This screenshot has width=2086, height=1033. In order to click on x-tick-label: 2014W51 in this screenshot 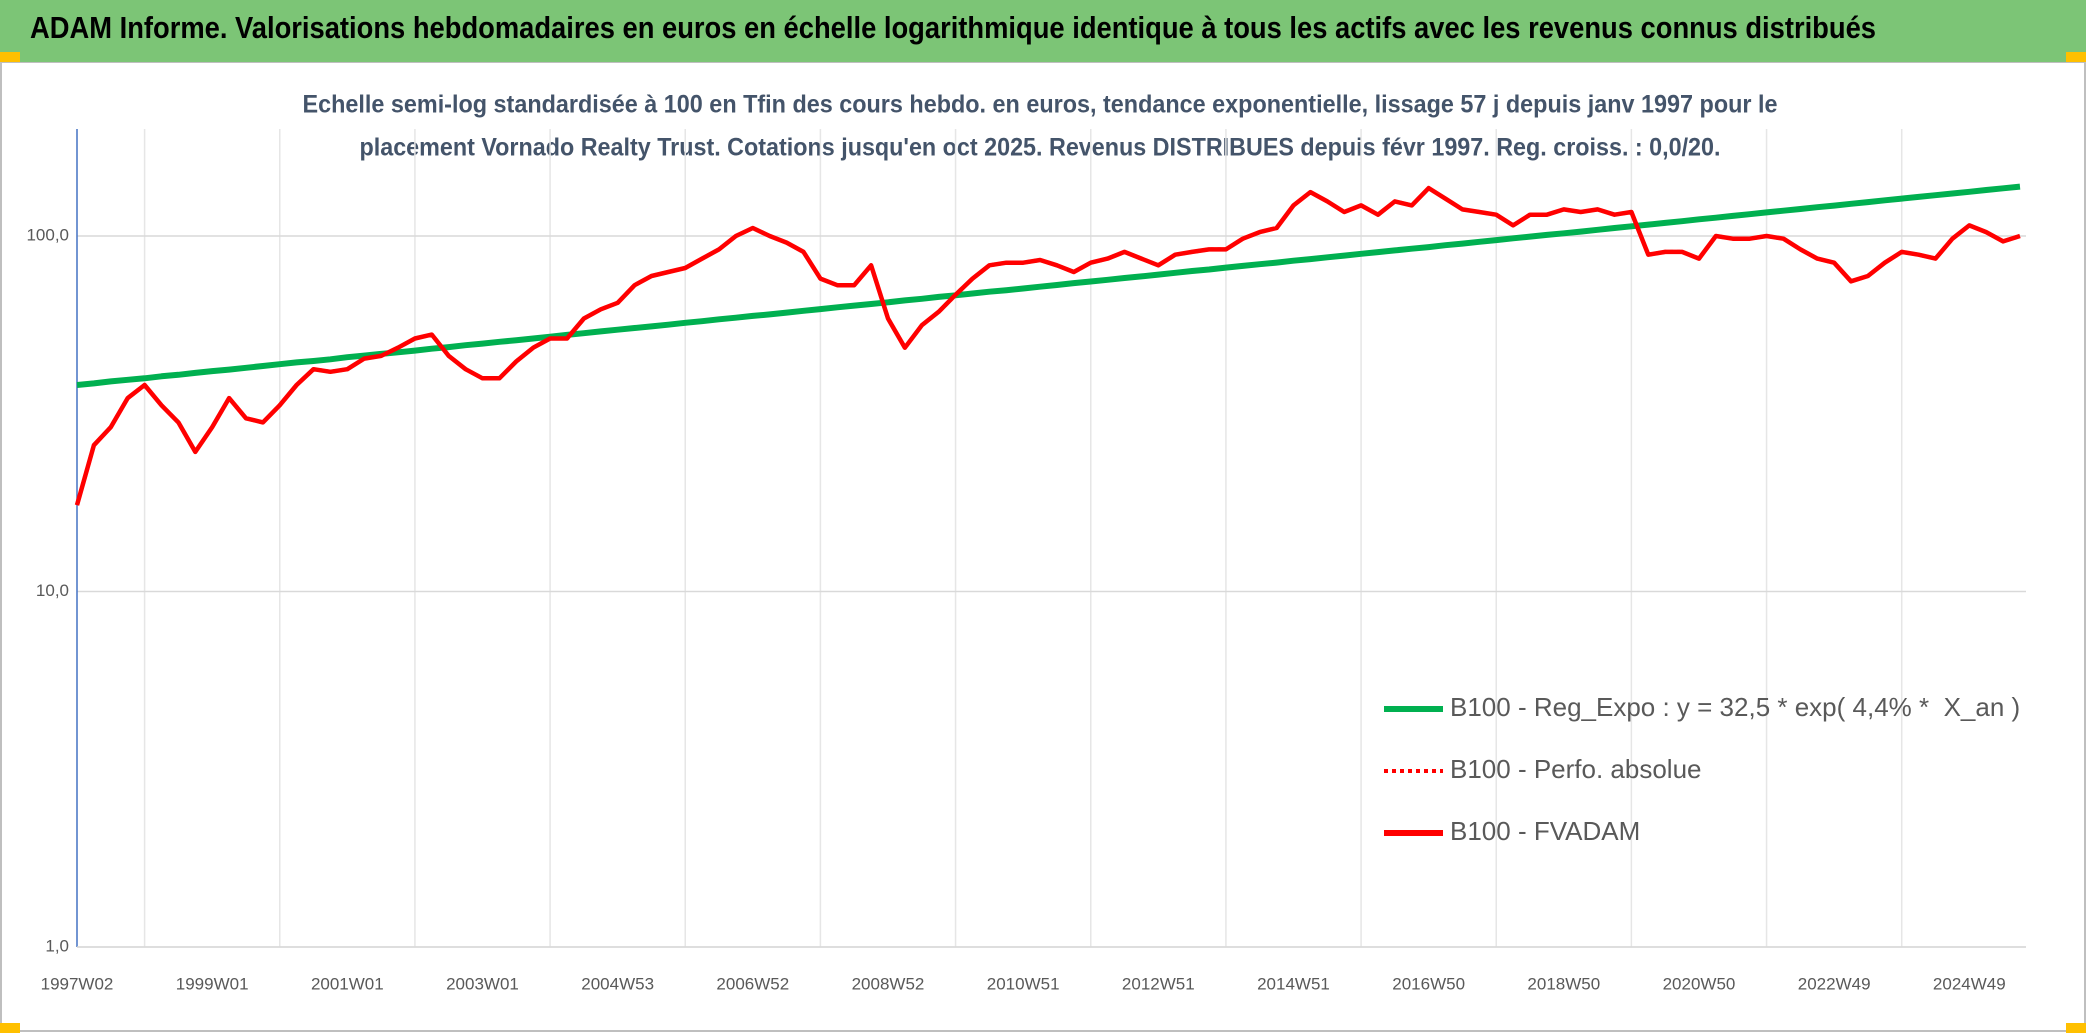, I will do `click(1293, 983)`.